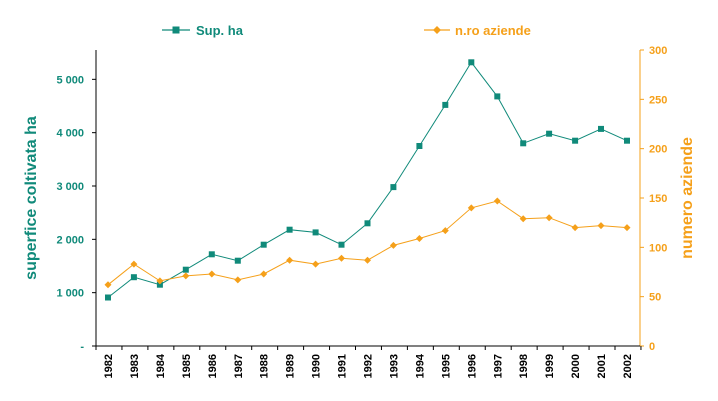 This screenshot has width=718, height=401. I want to click on data-point-sup-ha-1990, so click(315, 232).